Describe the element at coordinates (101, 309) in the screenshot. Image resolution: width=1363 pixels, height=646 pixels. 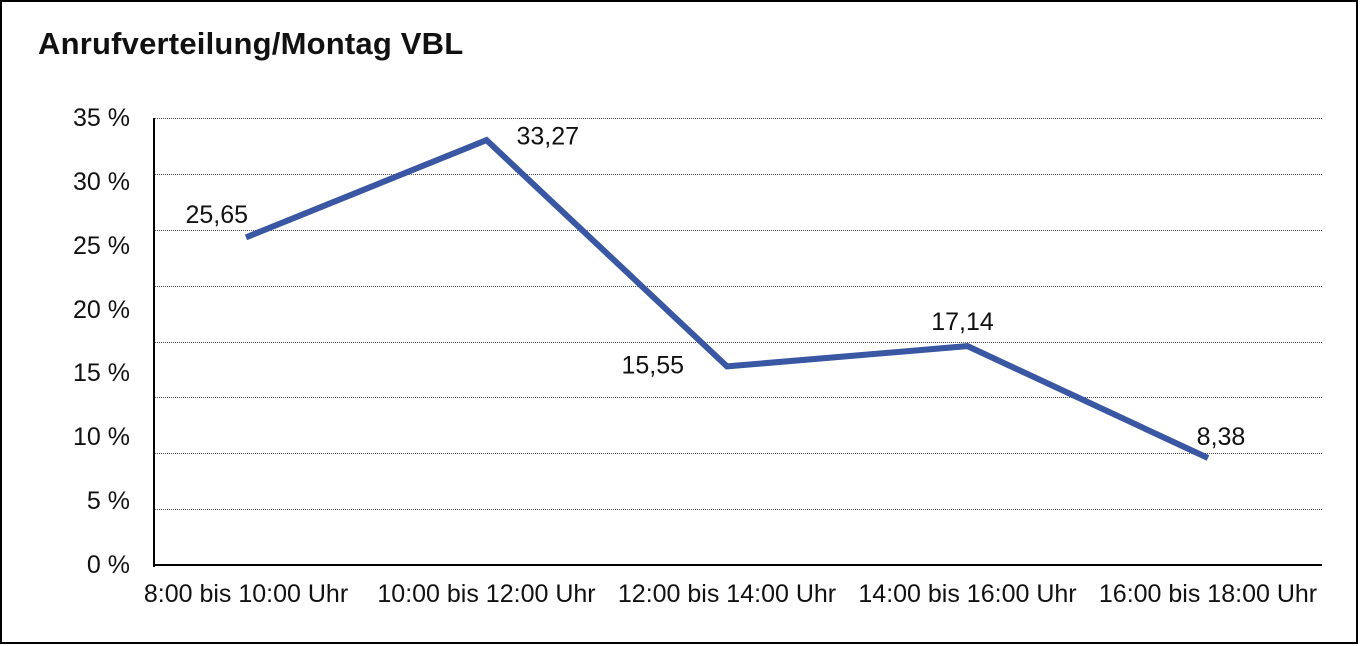
I see `y-tick-label: 20 %` at that location.